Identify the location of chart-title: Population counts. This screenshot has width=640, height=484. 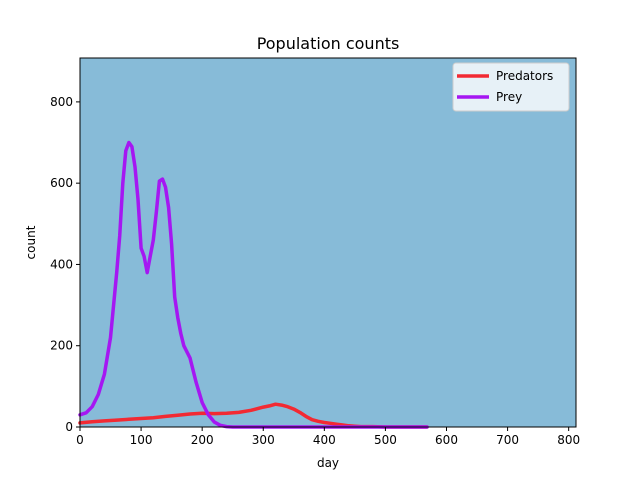
(328, 43).